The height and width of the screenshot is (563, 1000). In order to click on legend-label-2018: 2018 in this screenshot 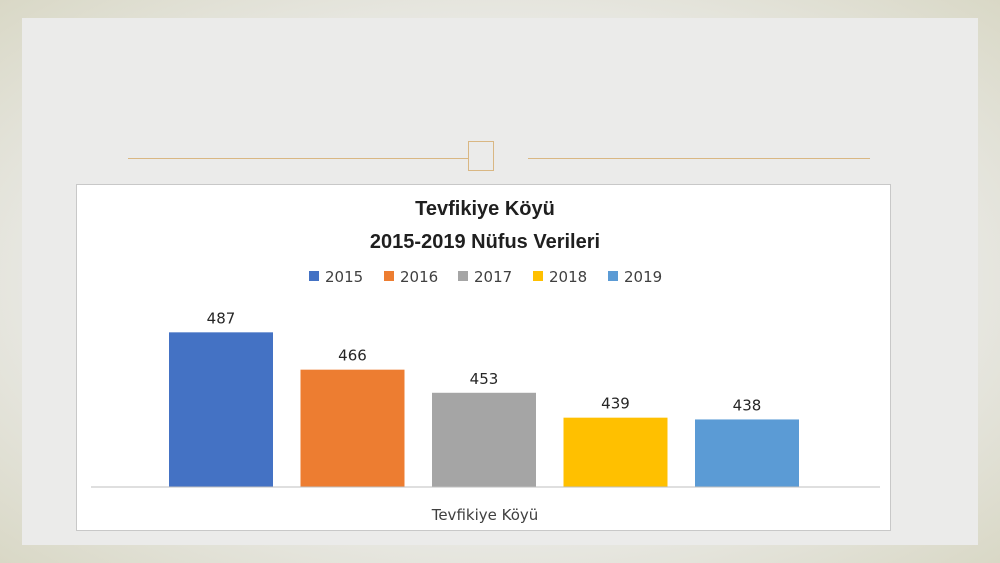, I will do `click(568, 277)`.